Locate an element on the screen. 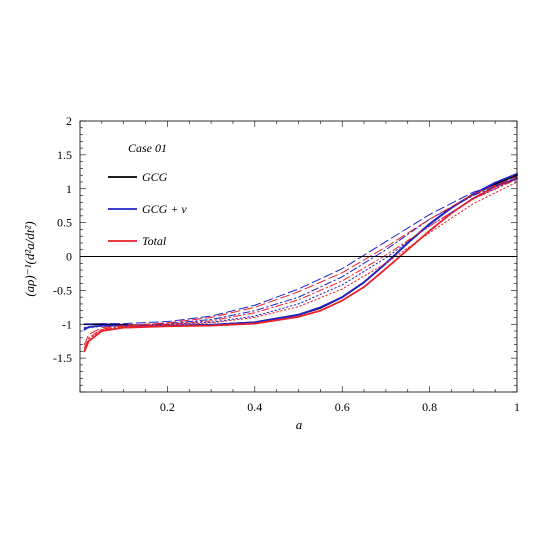 The width and height of the screenshot is (545, 545). x-tick-label: 0.8 is located at coordinates (429, 407).